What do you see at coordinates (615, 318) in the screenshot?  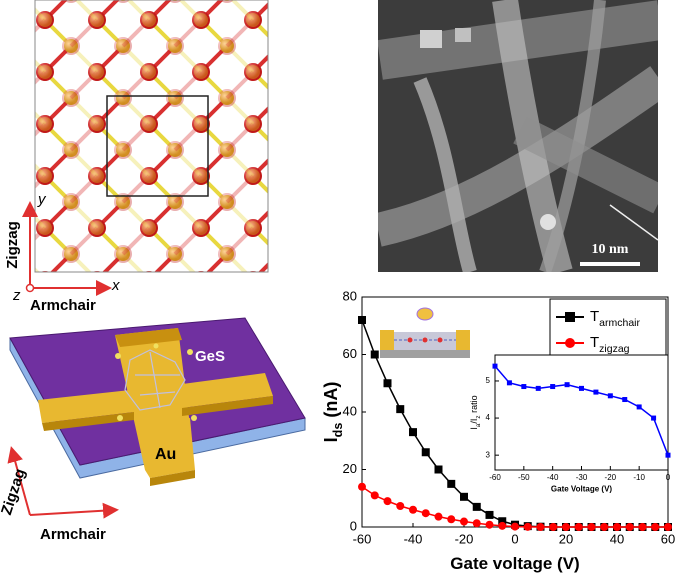 I see `legend-label: Tarmchair` at bounding box center [615, 318].